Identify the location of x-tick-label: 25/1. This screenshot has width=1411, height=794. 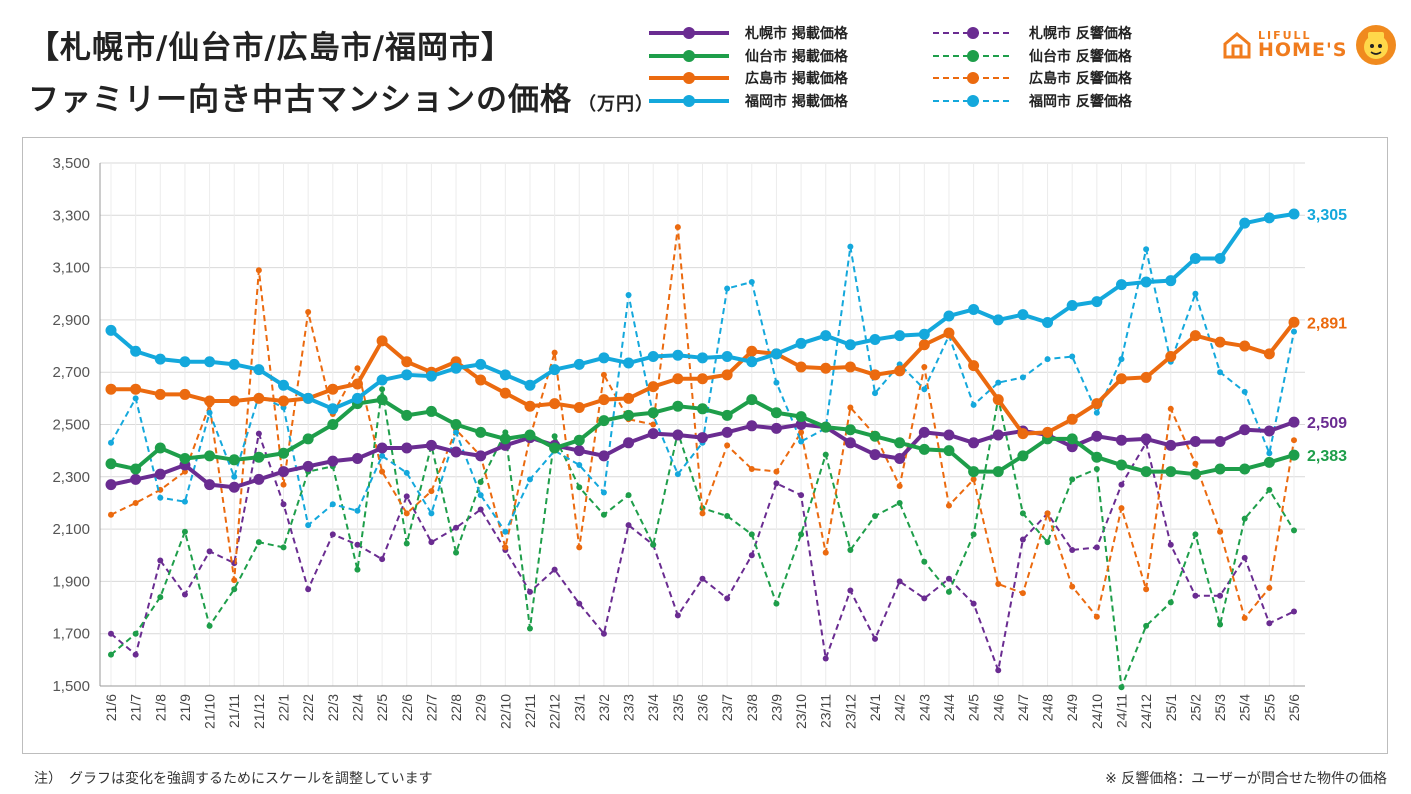
(1171, 707).